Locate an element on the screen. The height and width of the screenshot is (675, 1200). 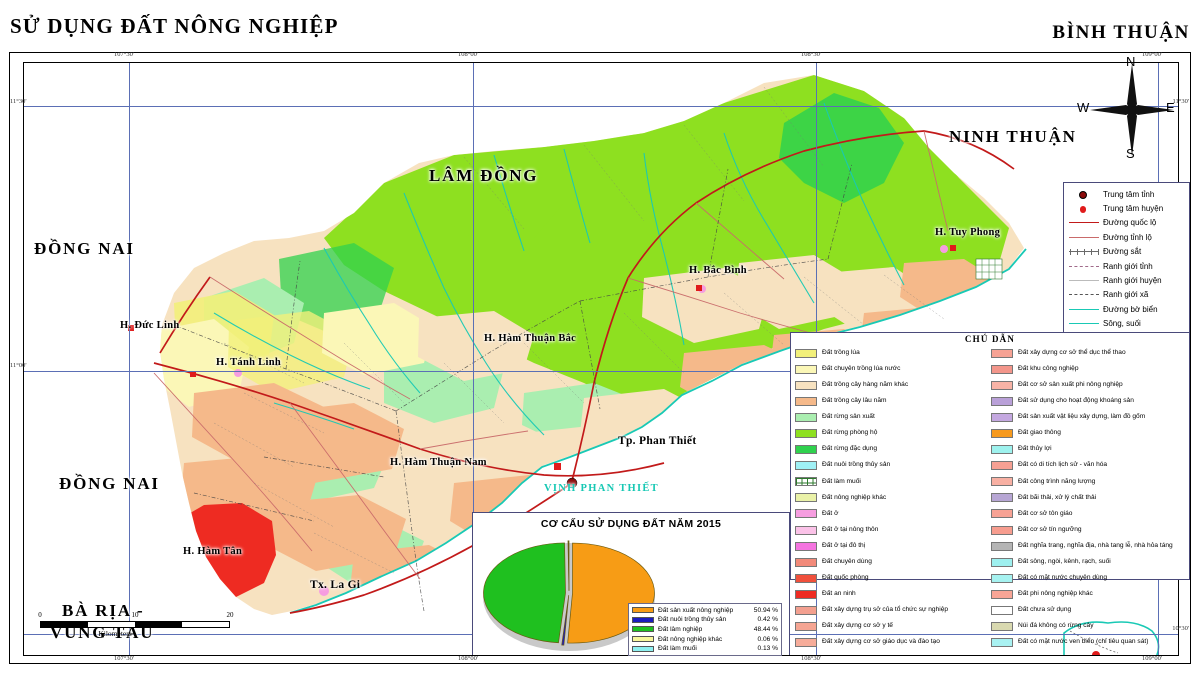
label-tp-phan-thiet: Tp. Phan Thiết is located at coordinates (657, 441).